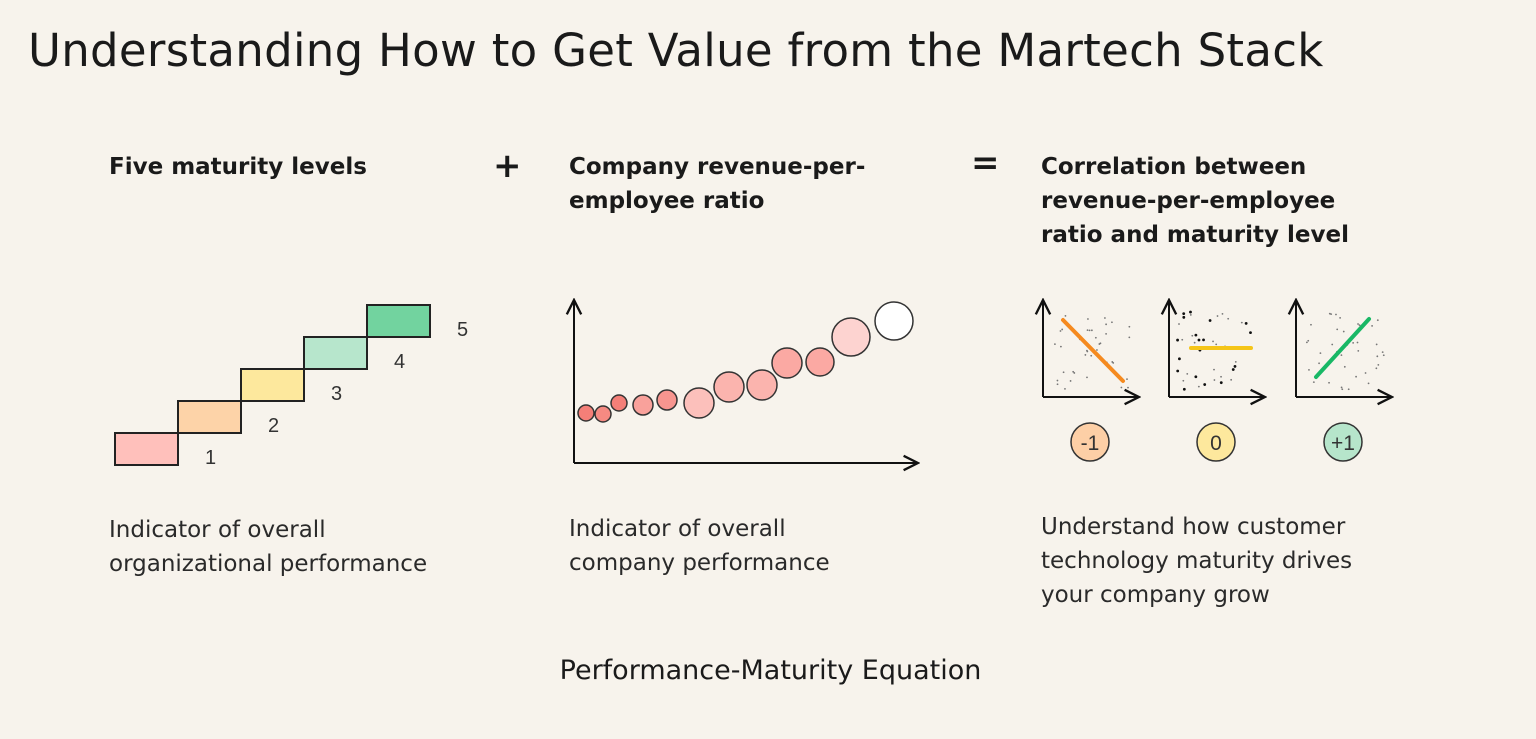  I want to click on plus-operator: +, so click(507, 166).